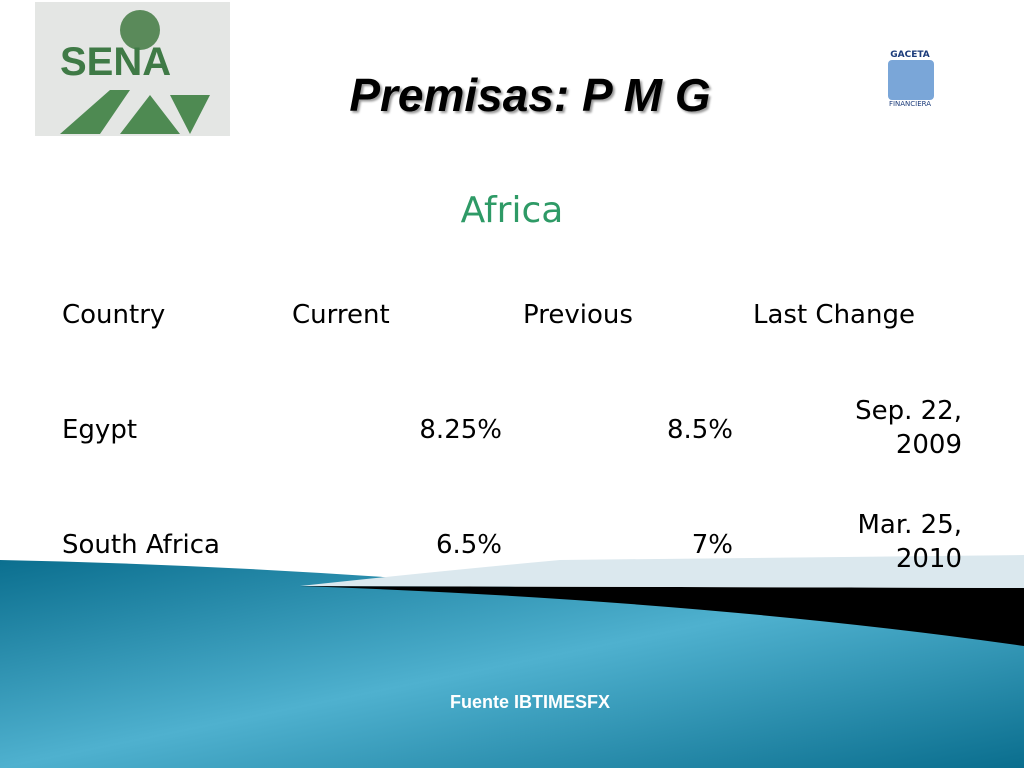 Image resolution: width=1024 pixels, height=768 pixels. I want to click on logo-right-bottom: FINANCIERA, so click(910, 104).